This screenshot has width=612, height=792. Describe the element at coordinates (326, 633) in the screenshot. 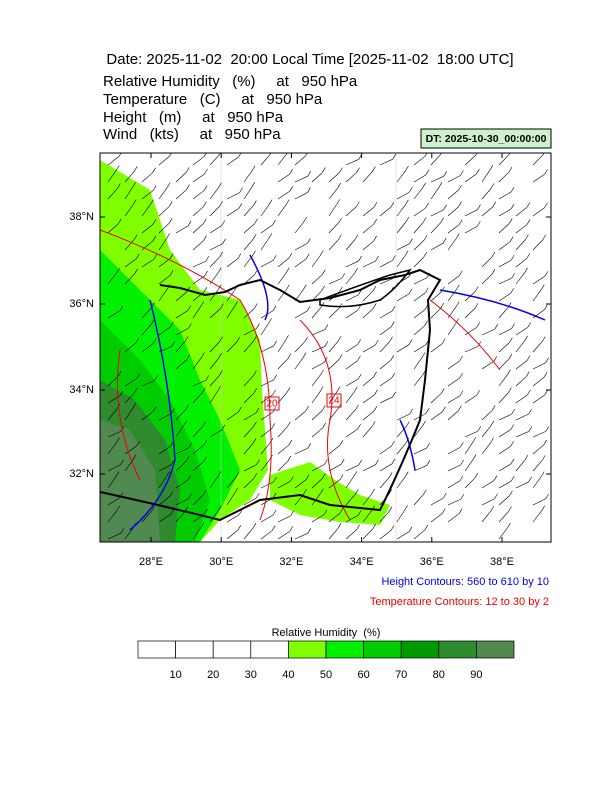

I see `colorbar-title: Relative Humidity (%)` at that location.